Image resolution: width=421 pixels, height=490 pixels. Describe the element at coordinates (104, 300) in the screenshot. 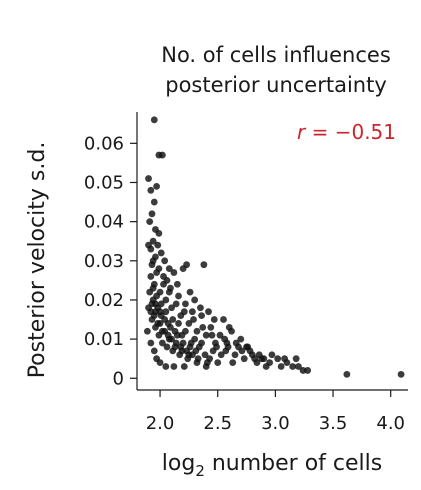

I see `y-tick-label: 0.02` at that location.